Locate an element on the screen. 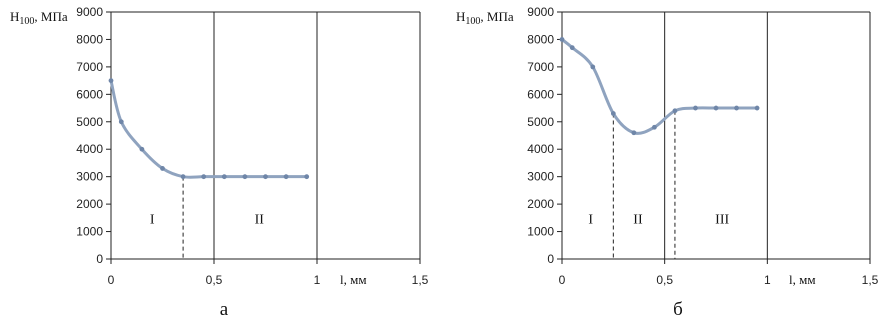 The image size is (880, 320). panel-label: б is located at coordinates (678, 309).